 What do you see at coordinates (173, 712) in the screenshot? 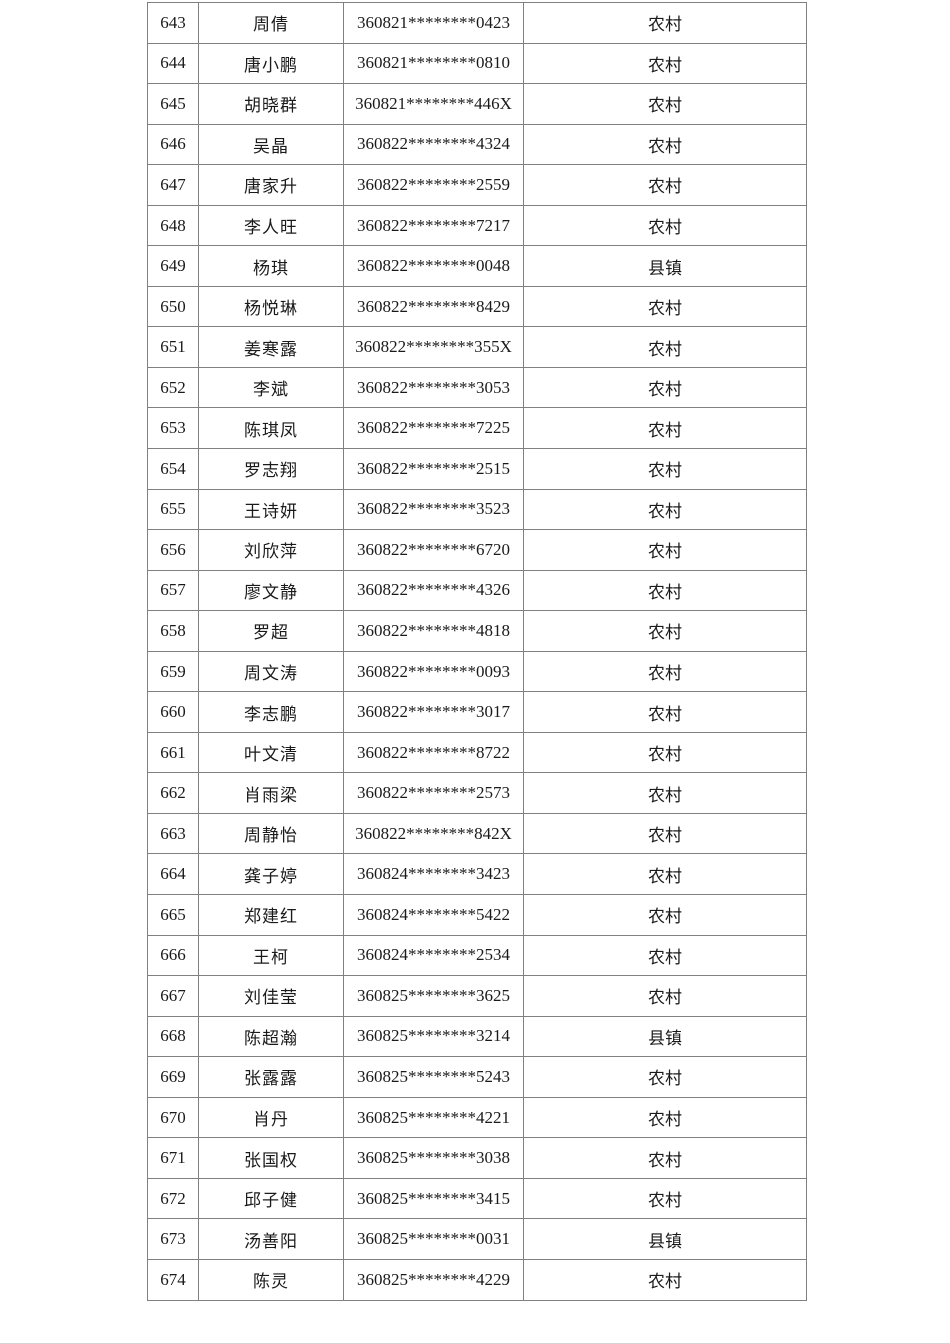
I see `serial-number-cell: 660` at bounding box center [173, 712].